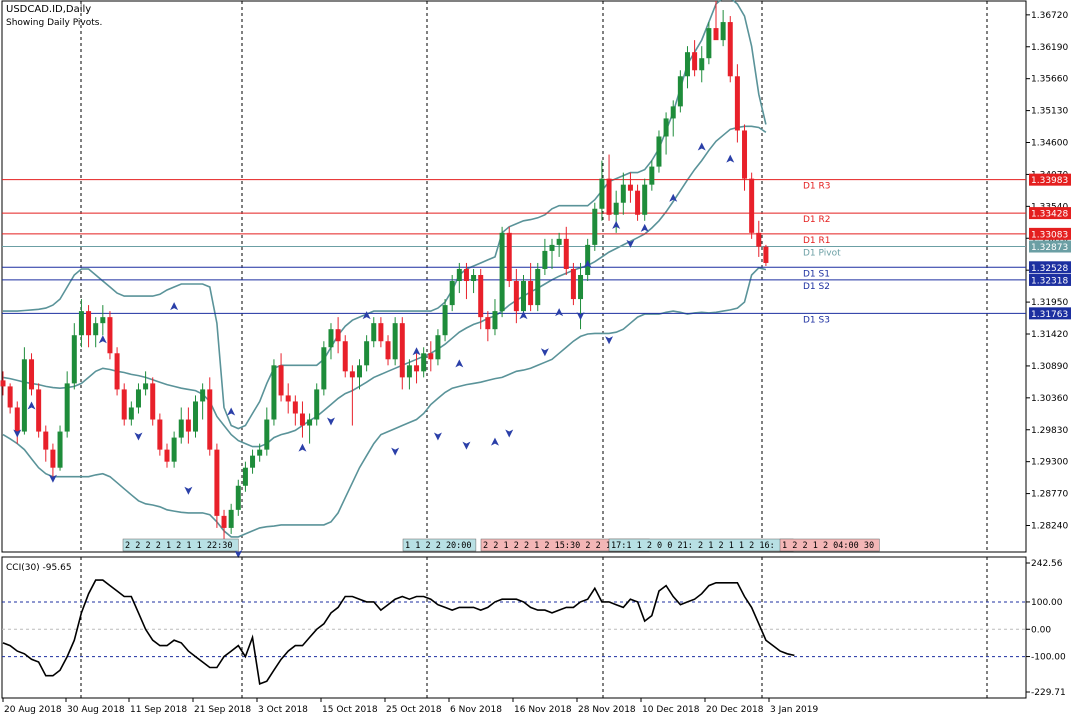  Describe the element at coordinates (1049, 431) in the screenshot. I see `price-tick-label: 1.29830` at that location.